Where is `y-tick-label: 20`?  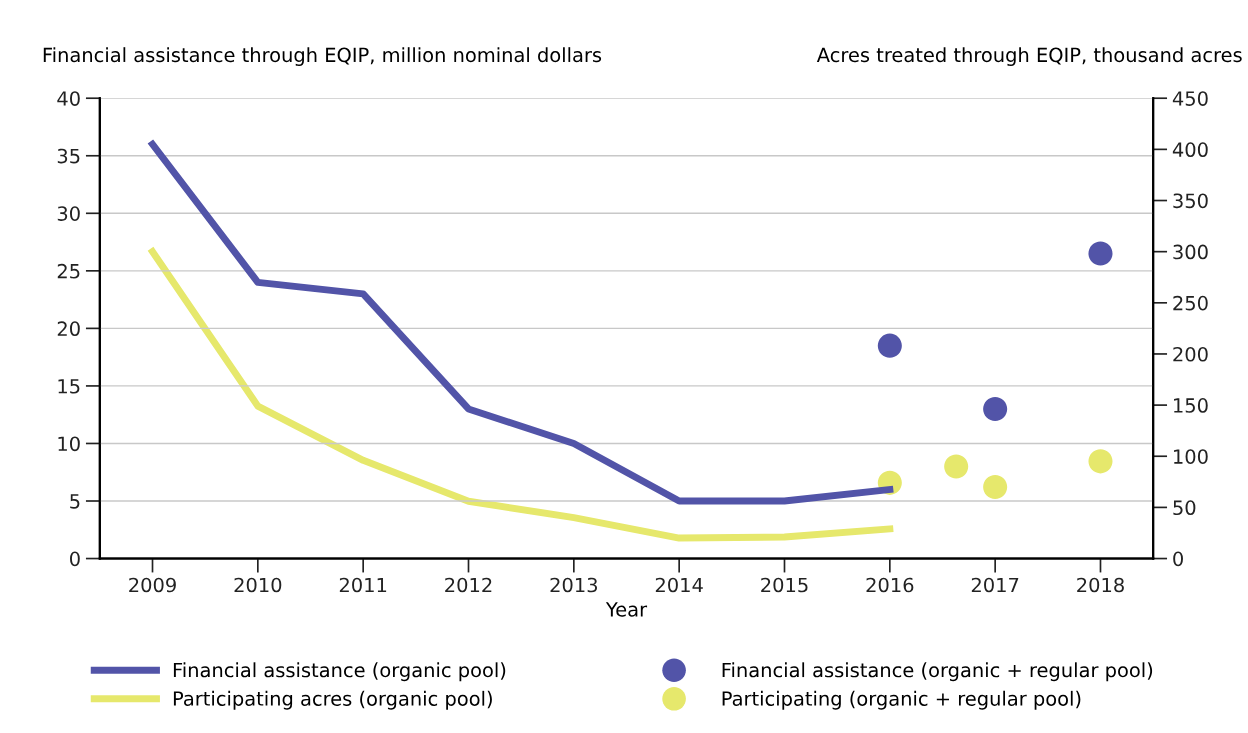
y-tick-label: 20 is located at coordinates (68, 329).